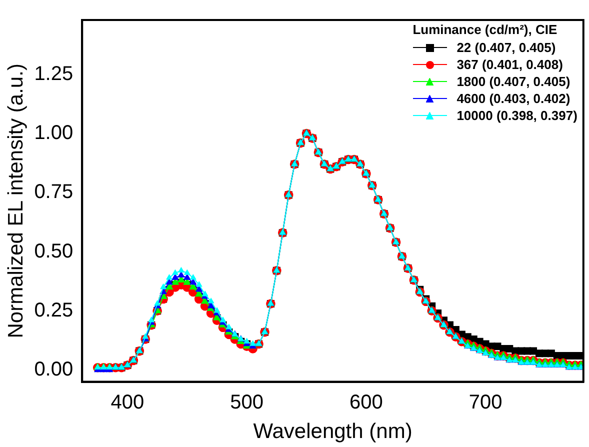 Image resolution: width=589 pixels, height=447 pixels. Describe the element at coordinates (332, 432) in the screenshot. I see `x-axis-title: Wavelength (nm)` at that location.